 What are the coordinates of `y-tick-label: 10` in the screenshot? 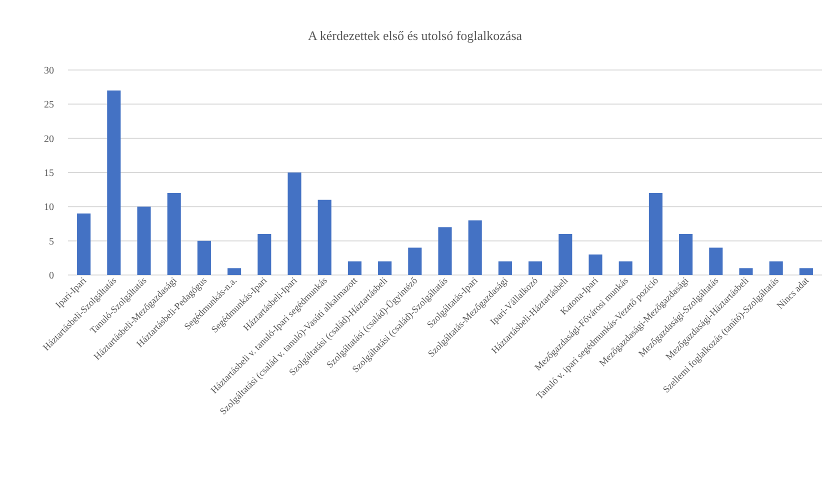 It's located at (49, 208).